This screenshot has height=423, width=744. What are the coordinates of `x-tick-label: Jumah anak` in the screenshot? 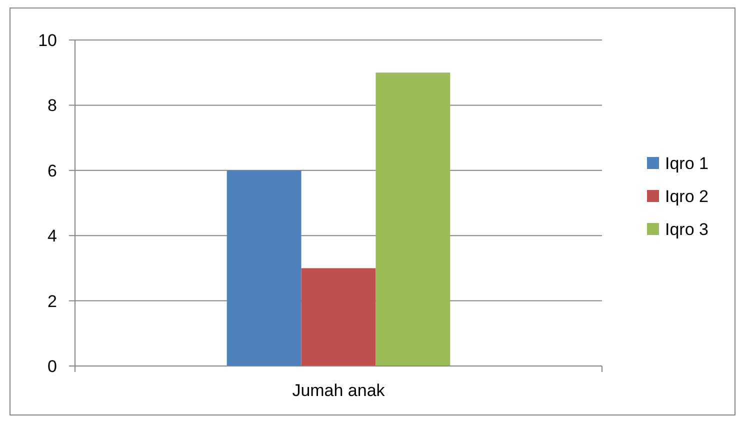 It's located at (339, 390).